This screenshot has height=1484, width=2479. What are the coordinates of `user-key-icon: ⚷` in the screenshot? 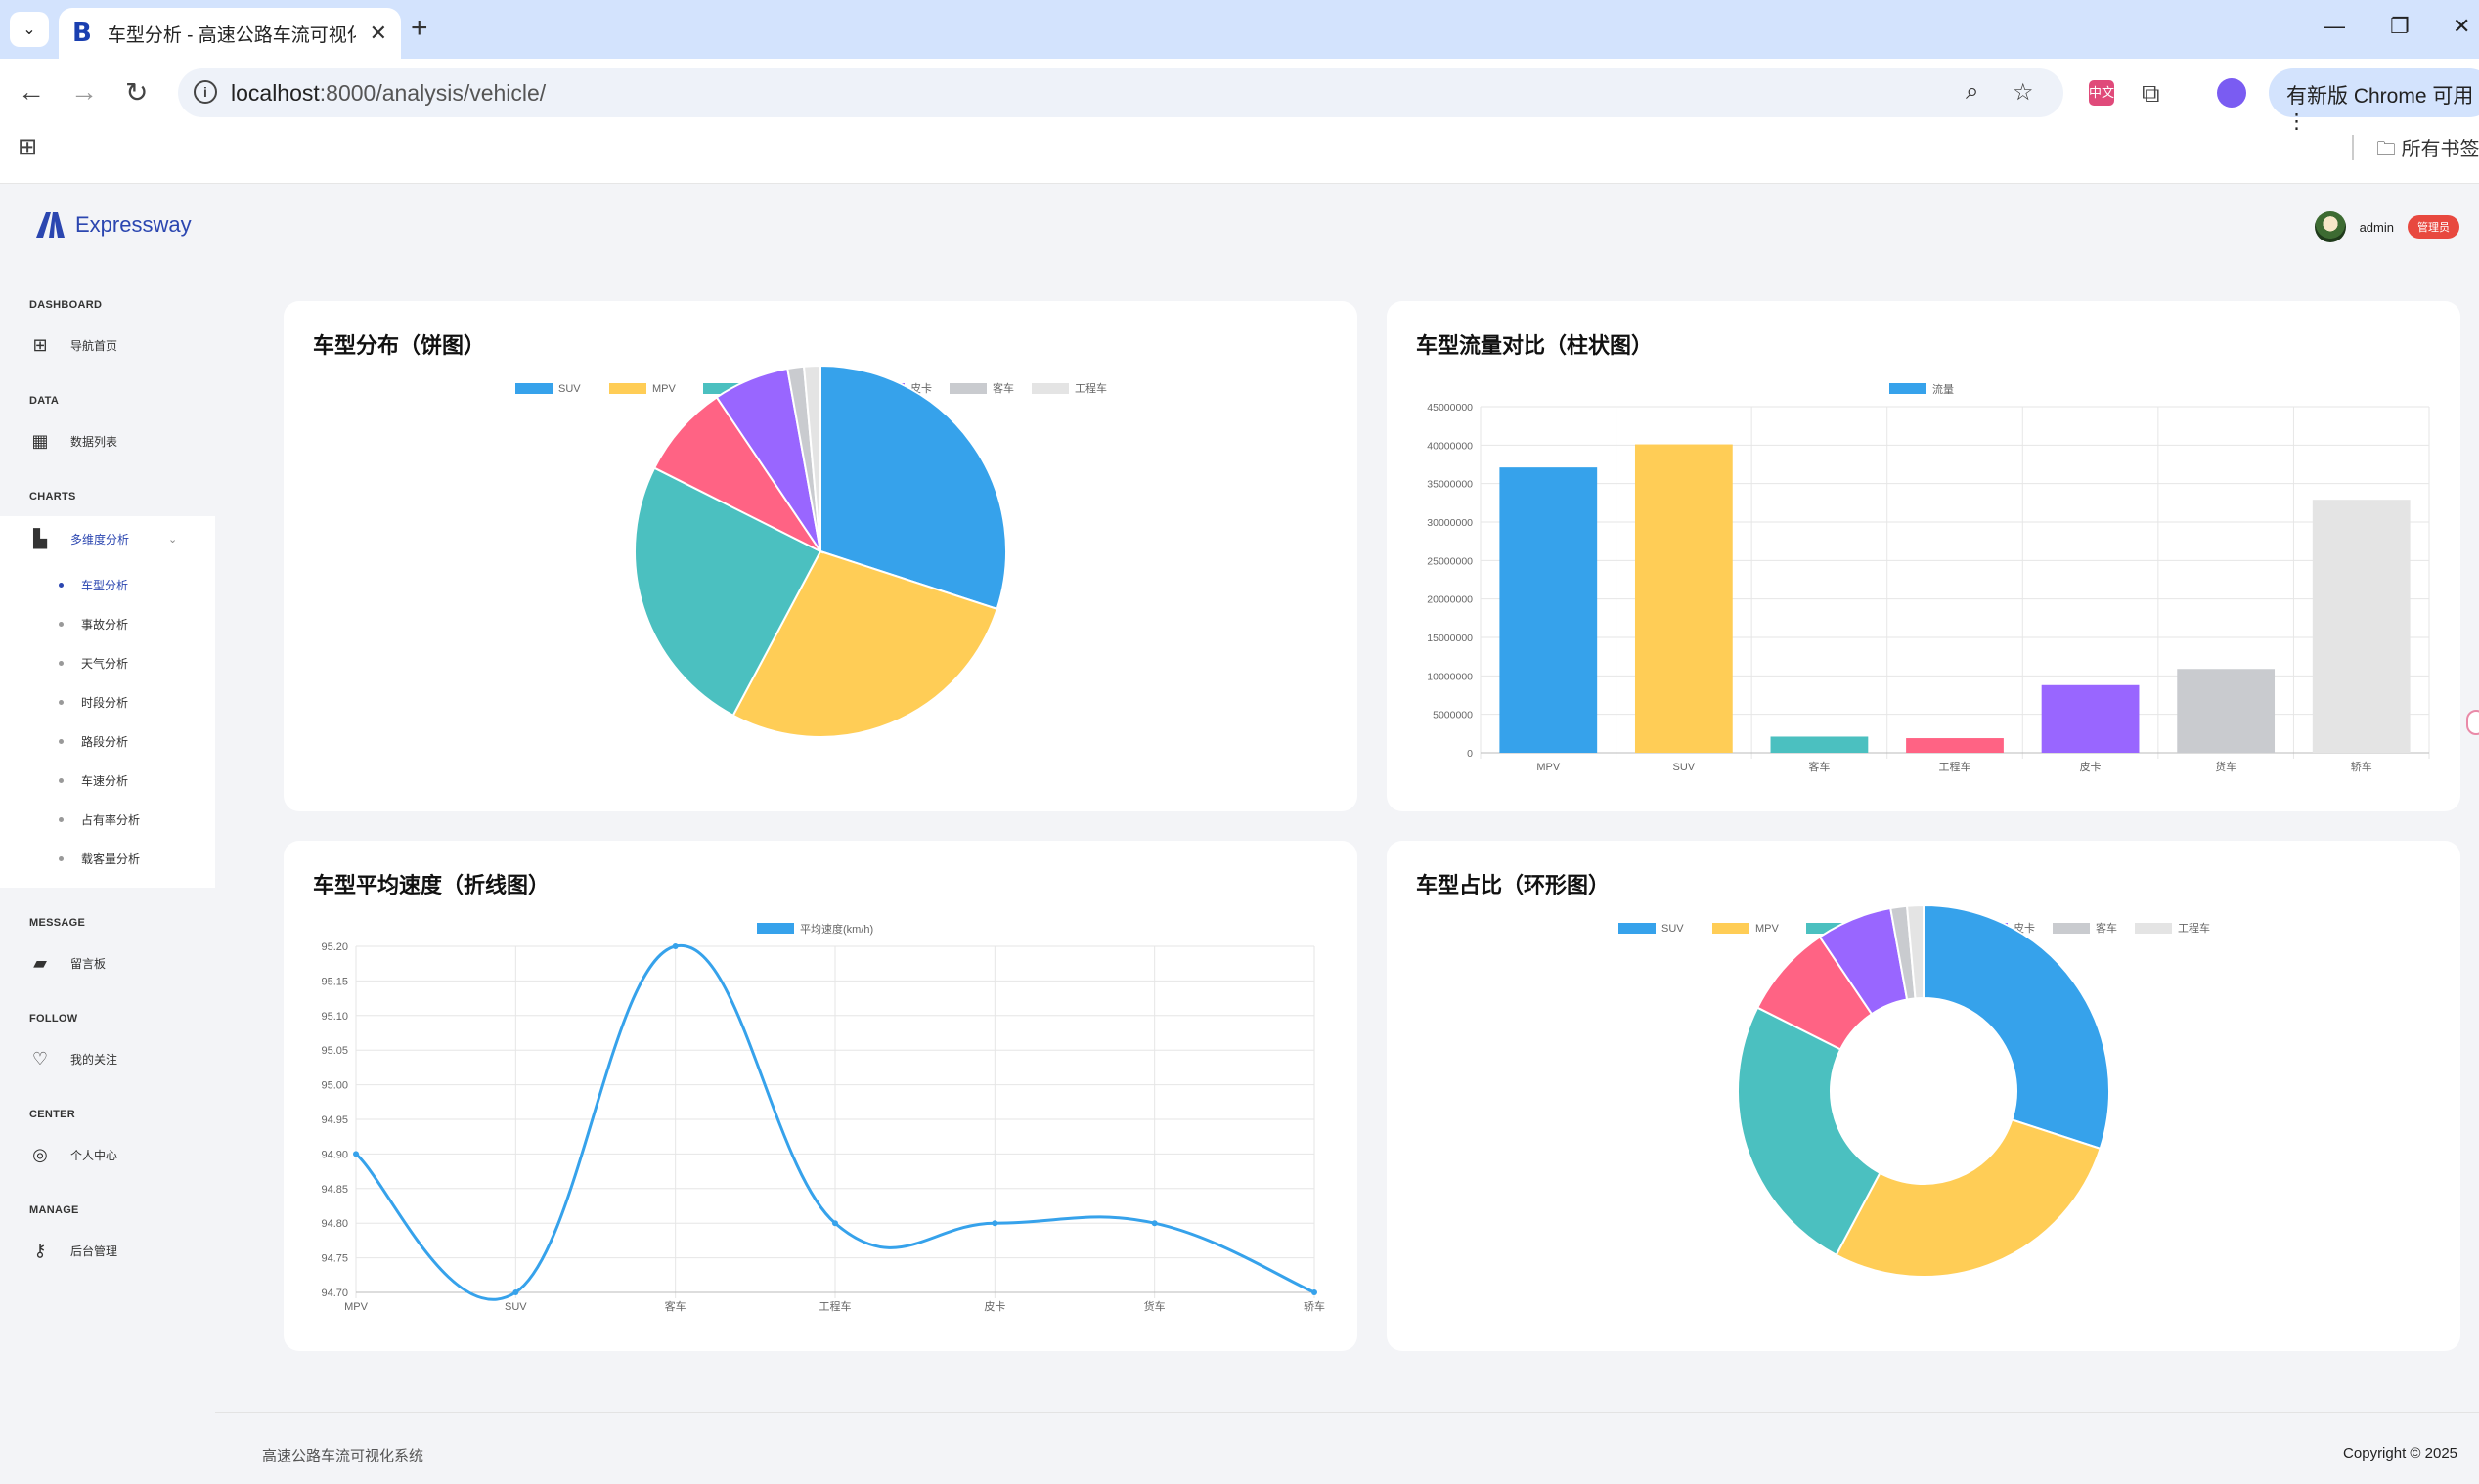 It's located at (40, 1250).